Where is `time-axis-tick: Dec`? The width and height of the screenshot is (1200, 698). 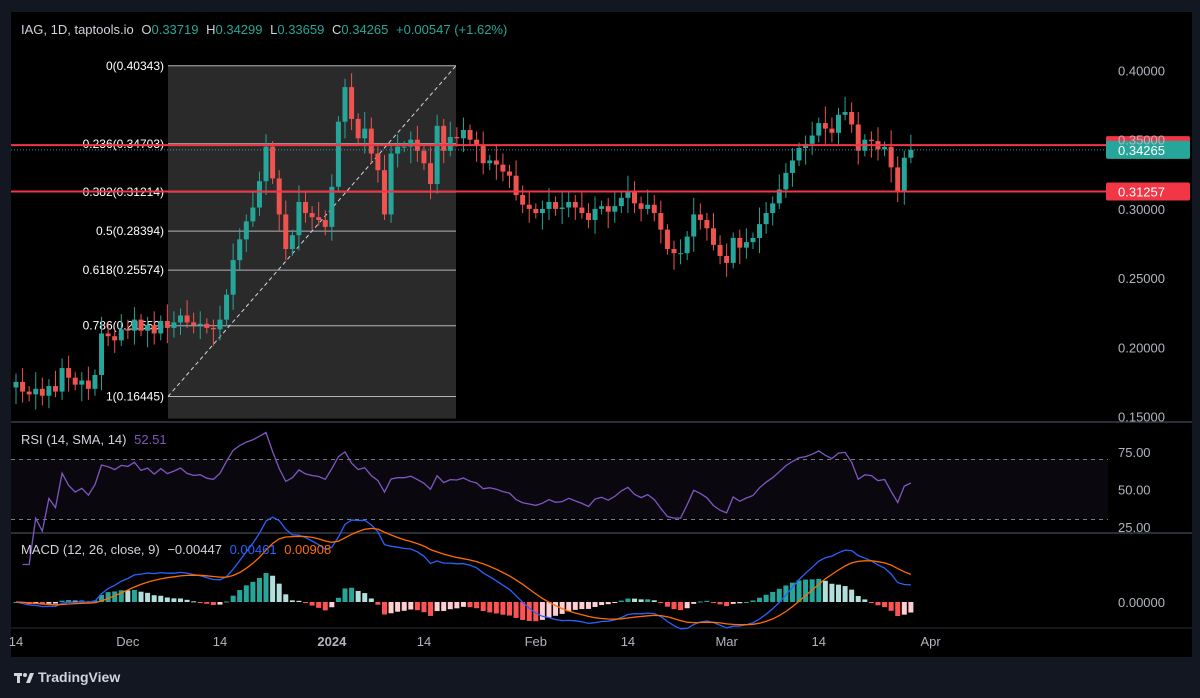 time-axis-tick: Dec is located at coordinates (128, 641).